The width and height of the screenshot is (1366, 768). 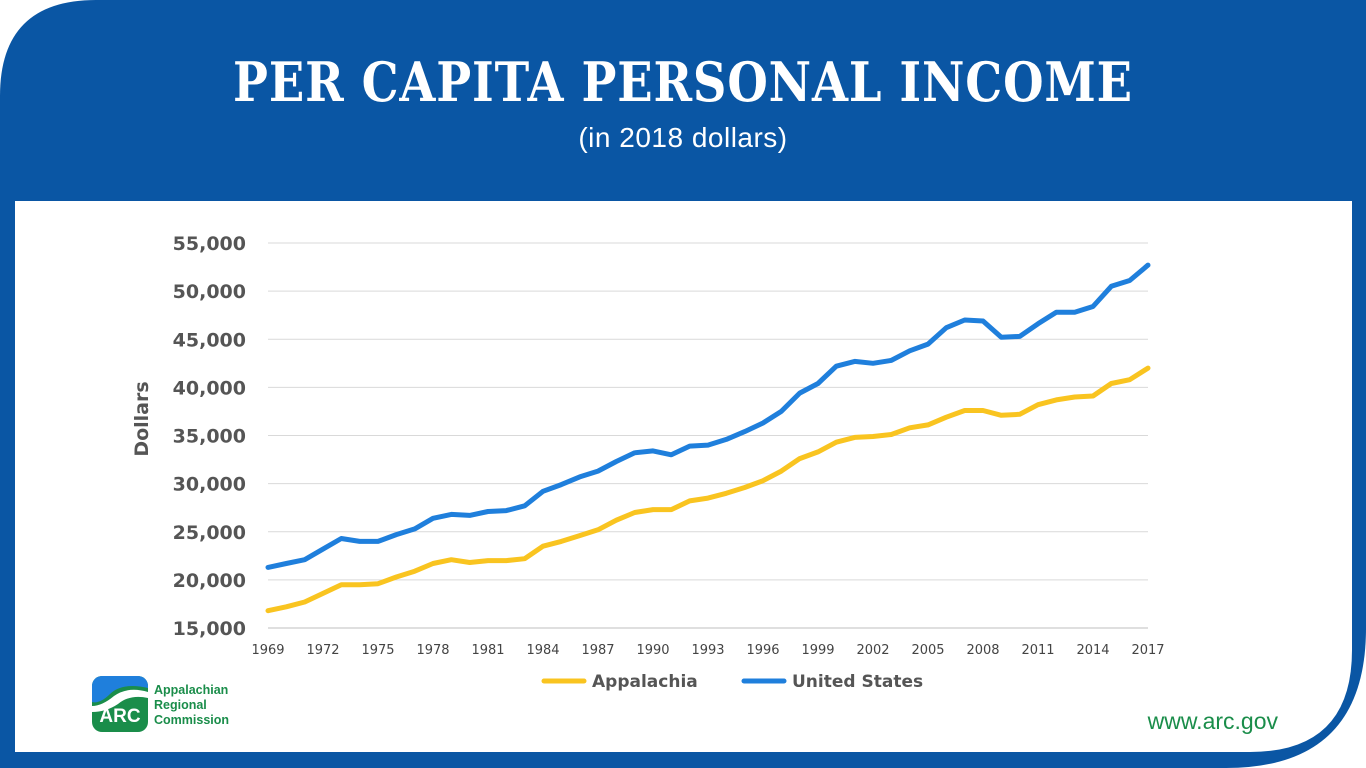 I want to click on logo-words: Appalachian Regional Commission, so click(x=191, y=705).